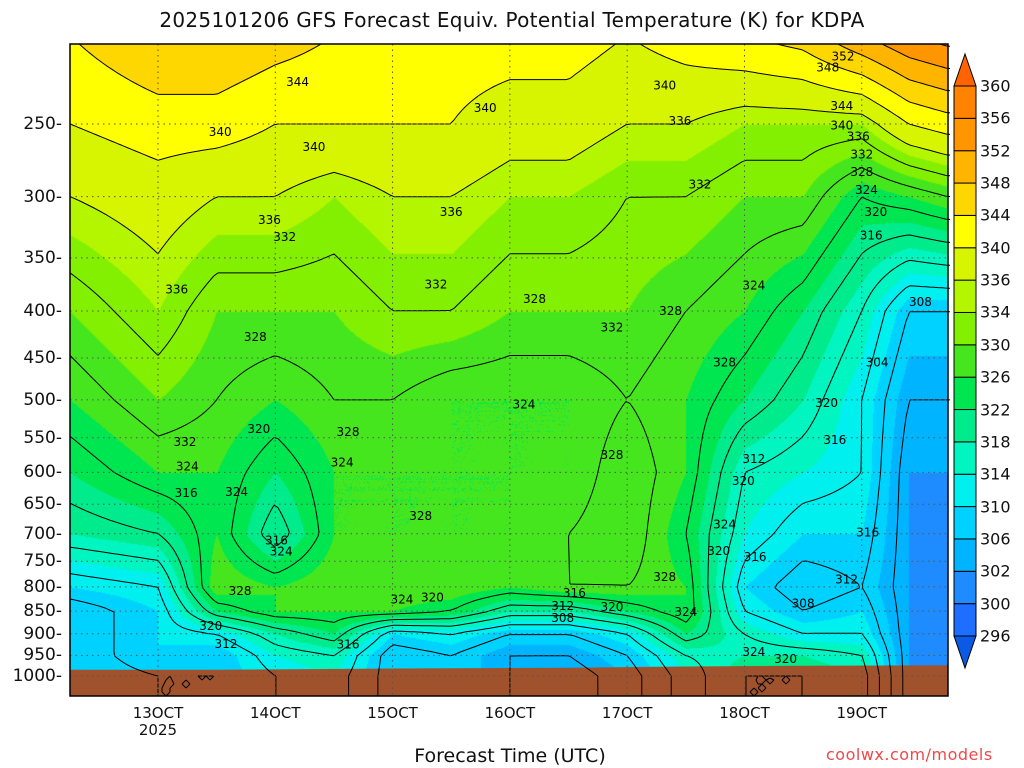 The width and height of the screenshot is (1024, 768). What do you see at coordinates (995, 636) in the screenshot?
I see `colorbar-label: 296` at bounding box center [995, 636].